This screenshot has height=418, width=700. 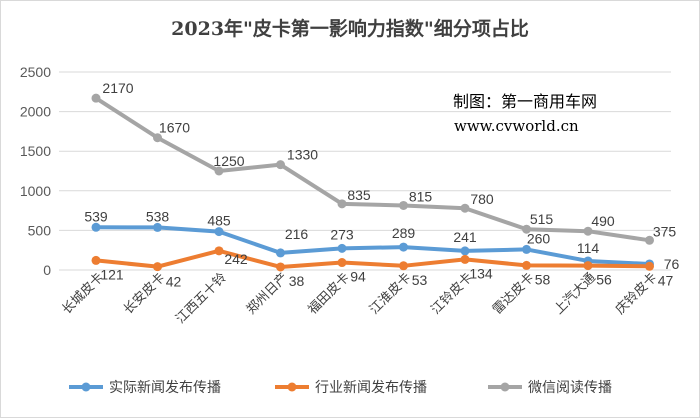 I want to click on data-label: 94, so click(x=358, y=277).